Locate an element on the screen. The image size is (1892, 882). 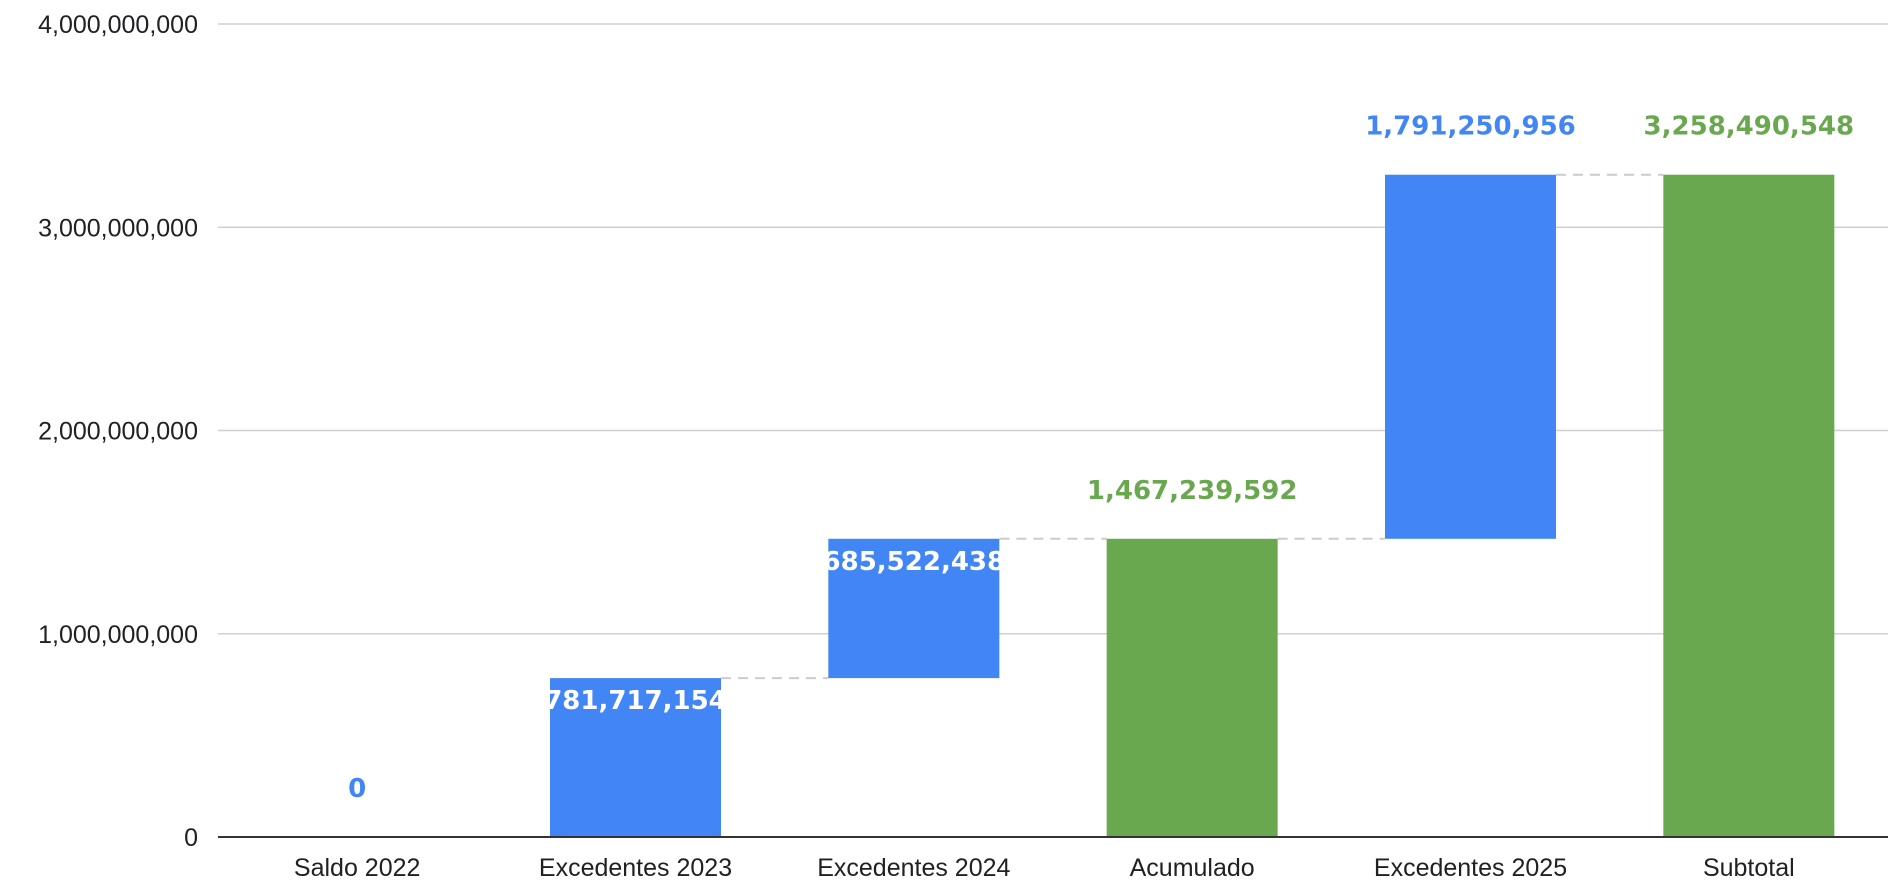
y-tick-label: 3,000,000,000 is located at coordinates (118, 228).